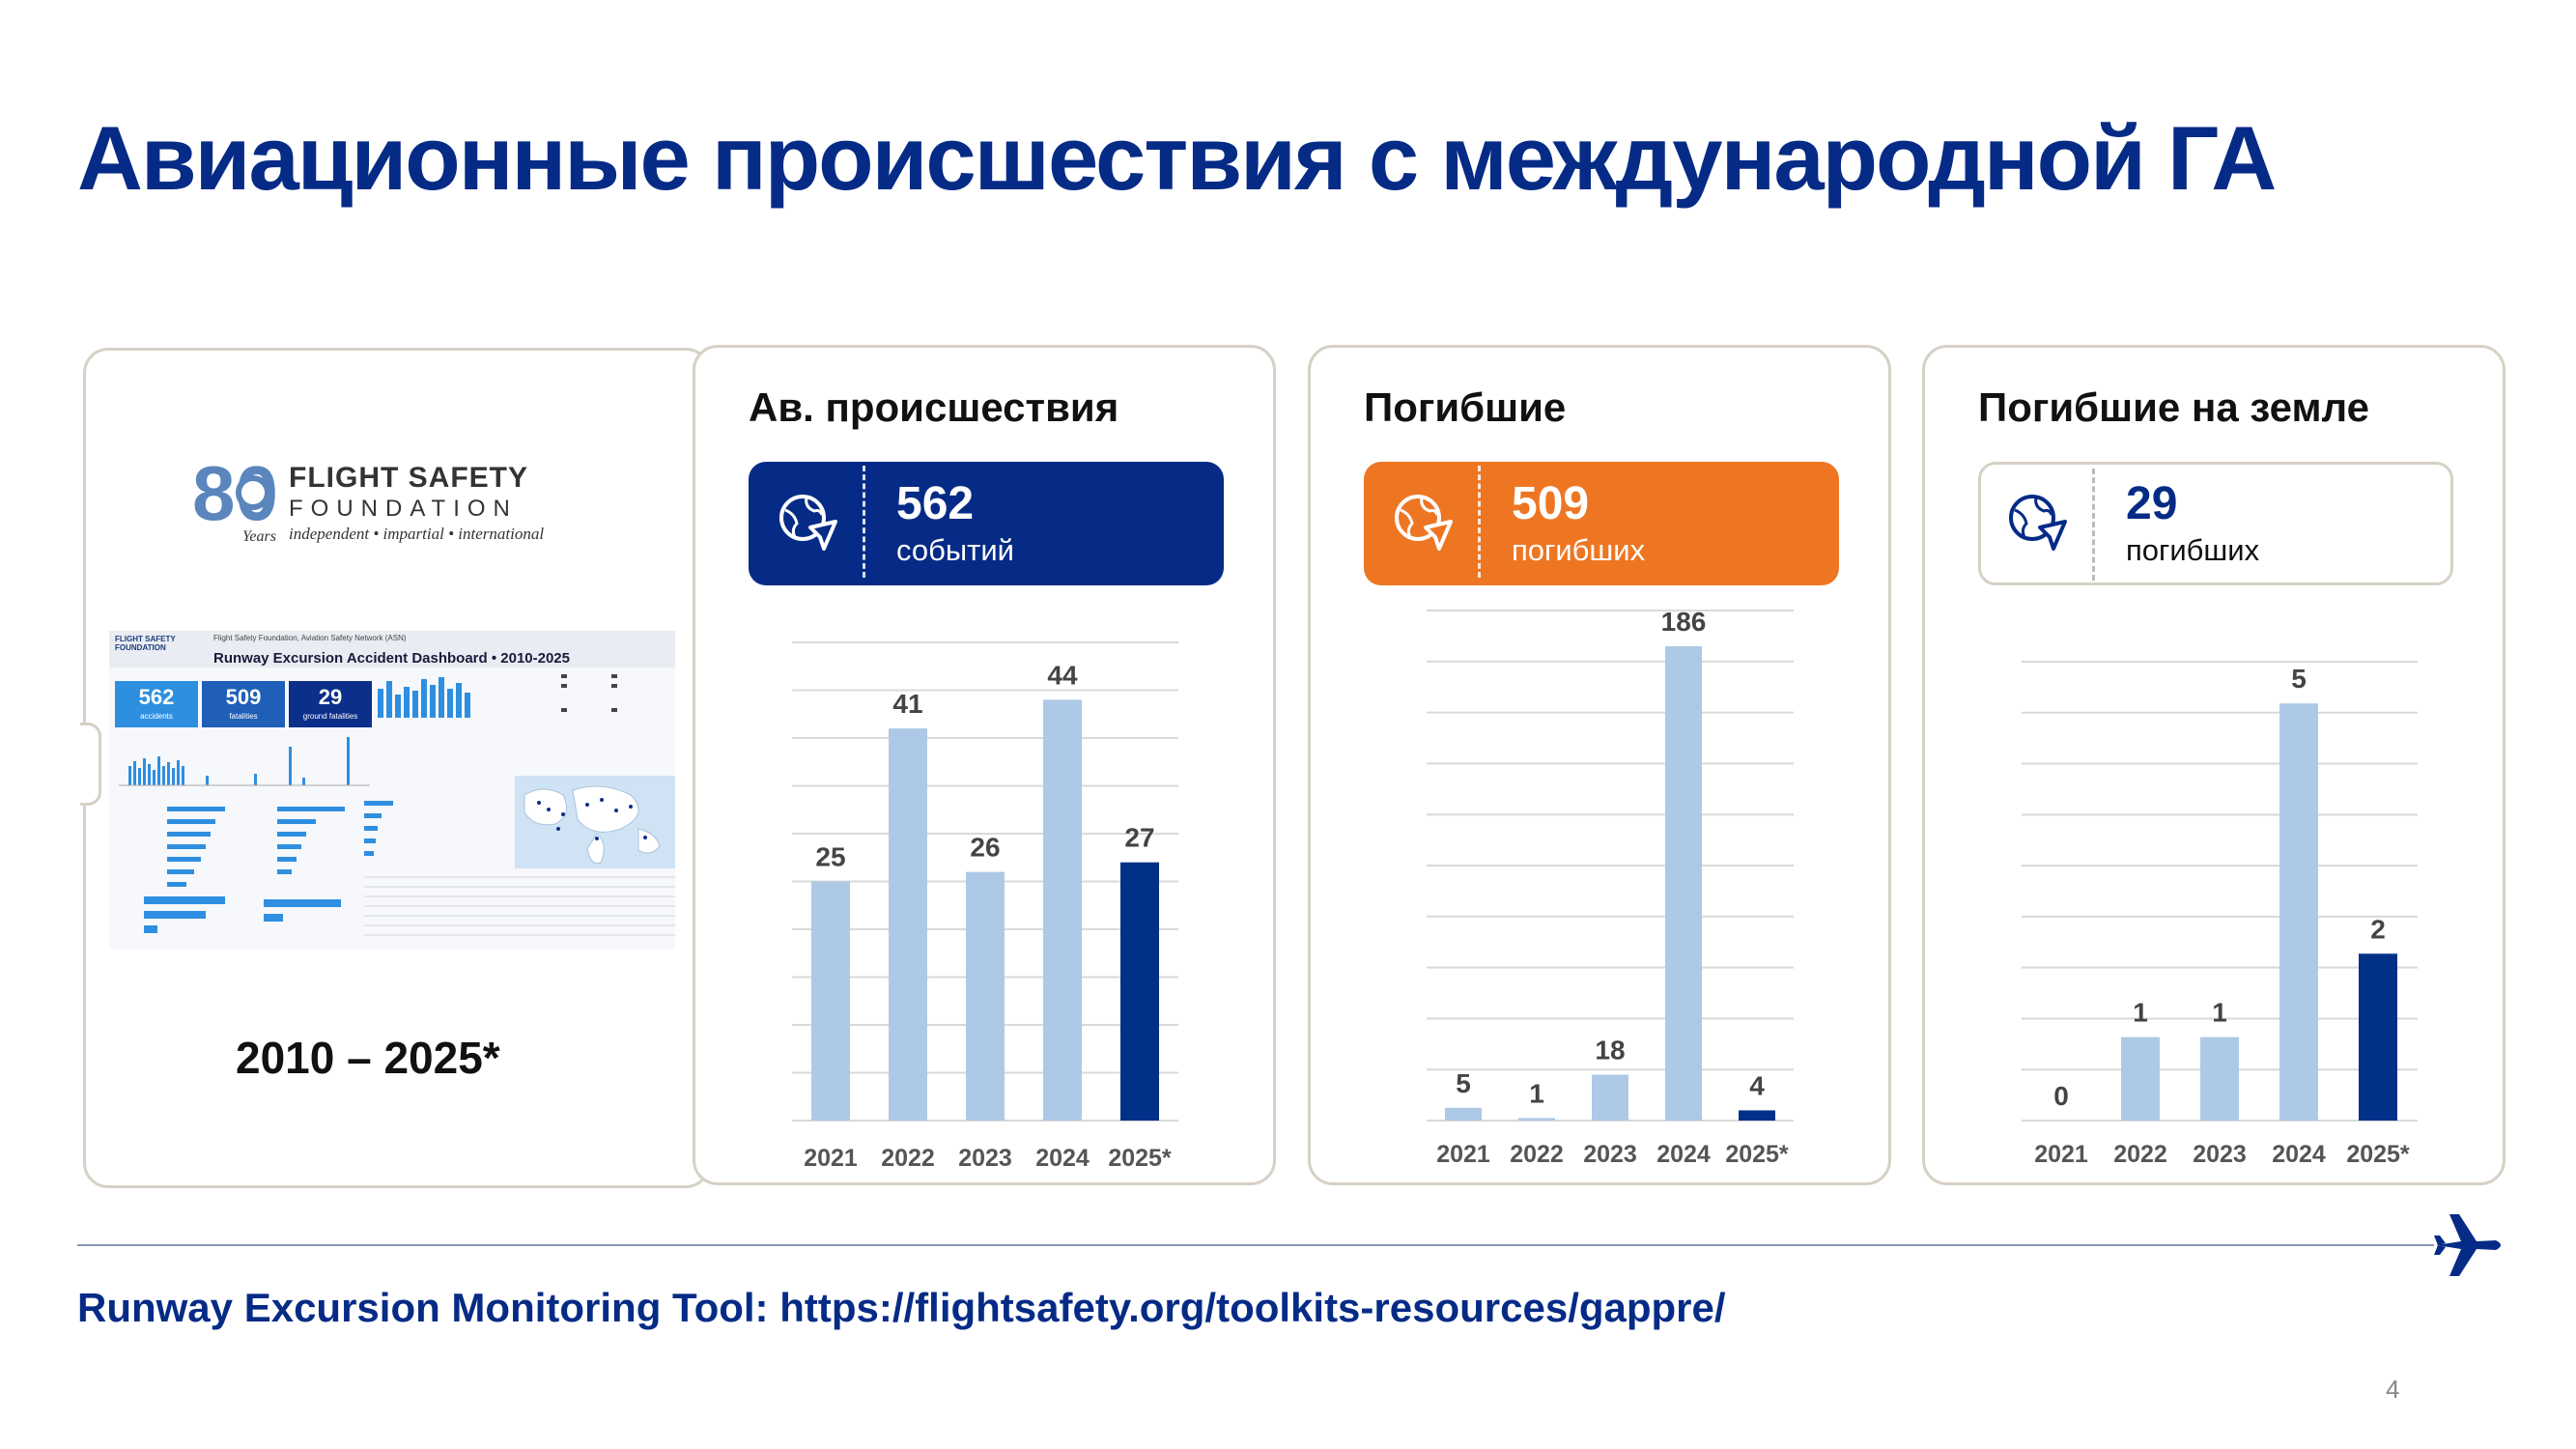 This screenshot has height=1449, width=2576. I want to click on value-label: 4, so click(1757, 1085).